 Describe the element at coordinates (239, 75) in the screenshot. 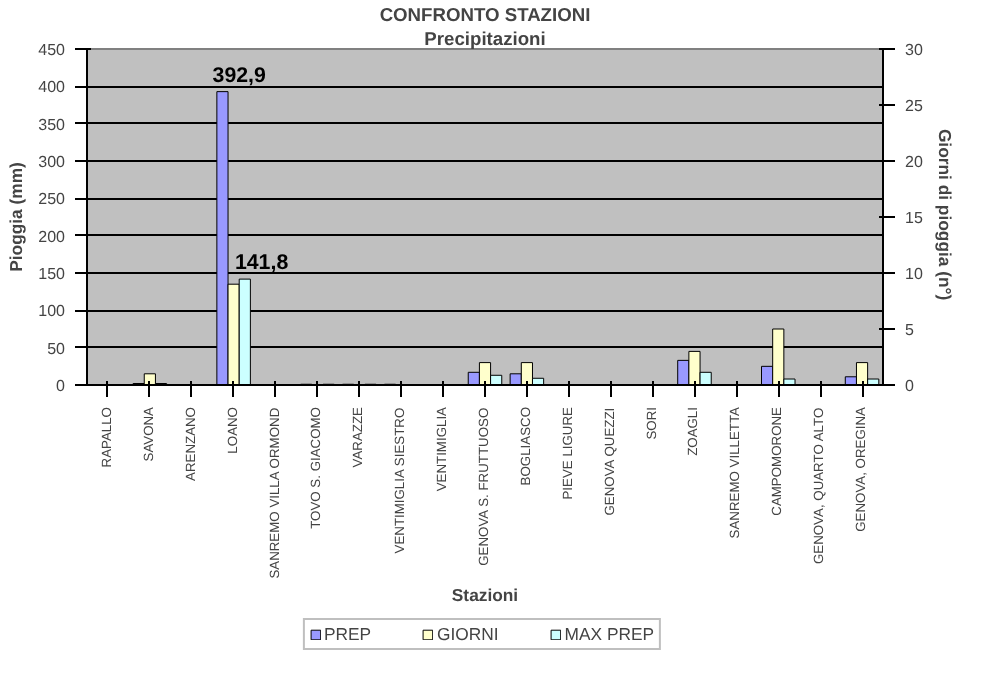

I see `data-label: 392,9` at that location.